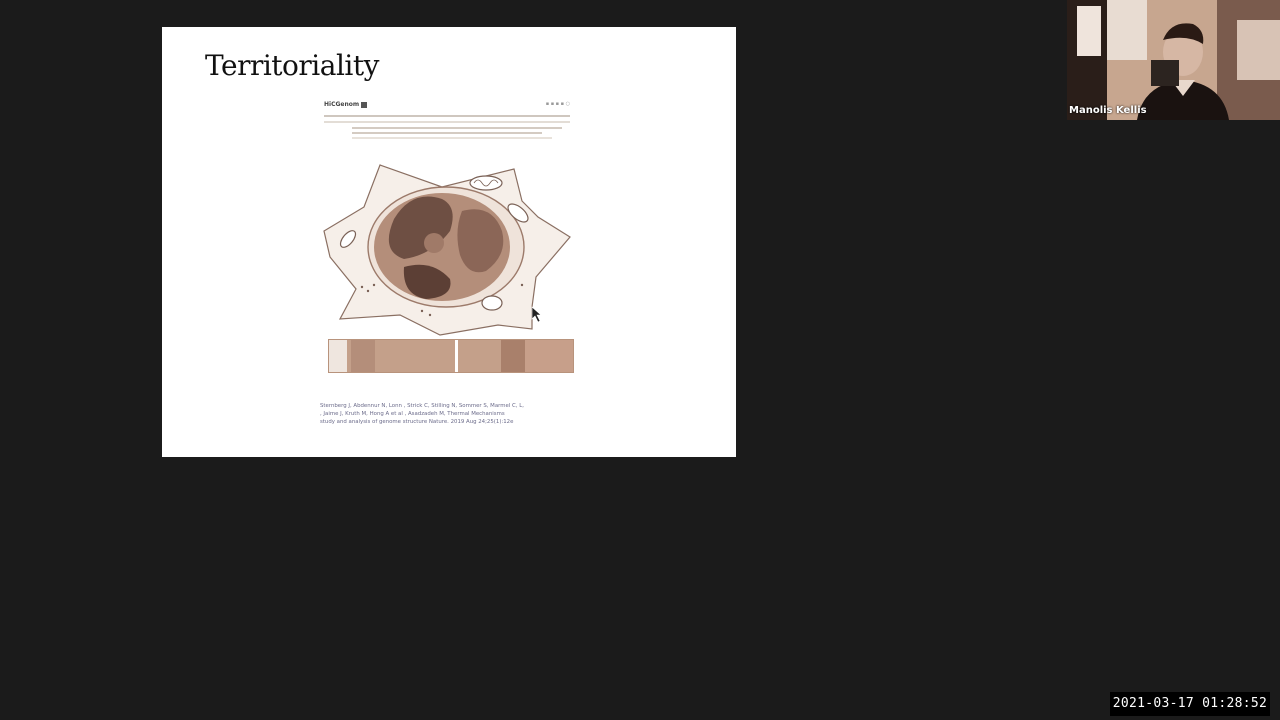 This screenshot has height=720, width=1280. I want to click on mouse-cursor-icon, so click(536, 314).